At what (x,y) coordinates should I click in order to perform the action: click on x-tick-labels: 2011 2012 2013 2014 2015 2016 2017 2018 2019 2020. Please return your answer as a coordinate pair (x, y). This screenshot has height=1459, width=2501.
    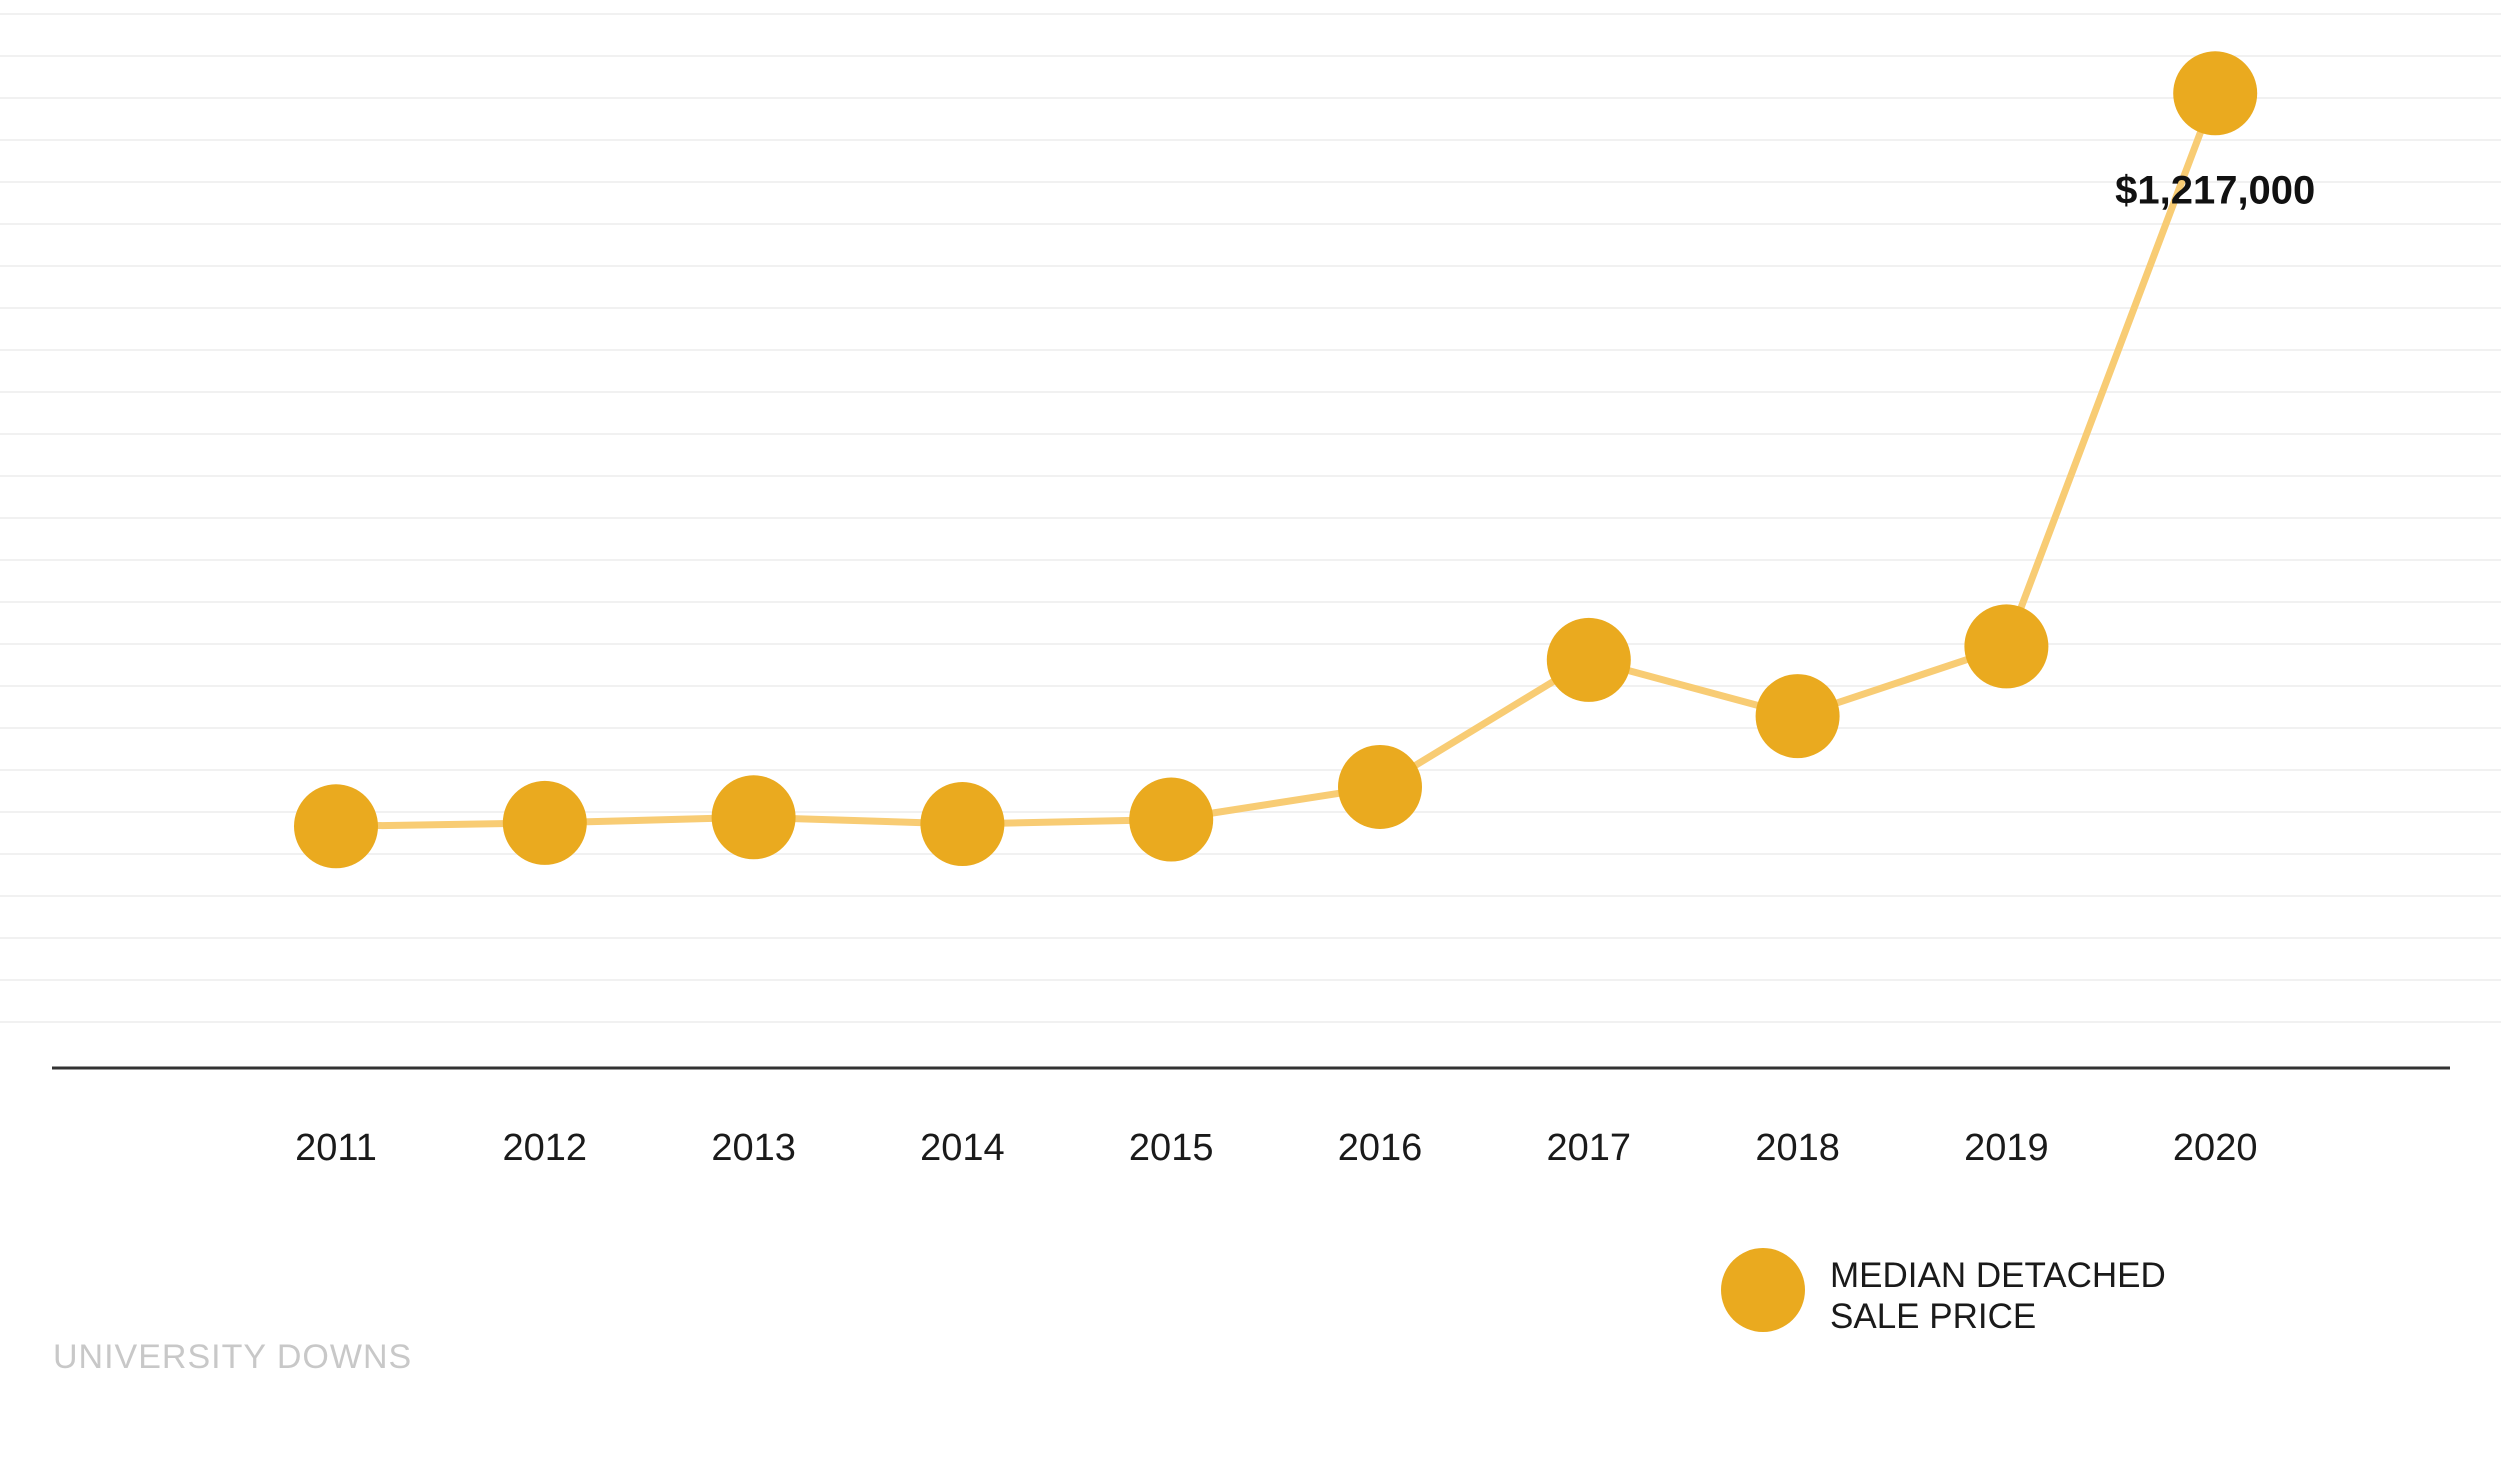
    Looking at the image, I should click on (1276, 1148).